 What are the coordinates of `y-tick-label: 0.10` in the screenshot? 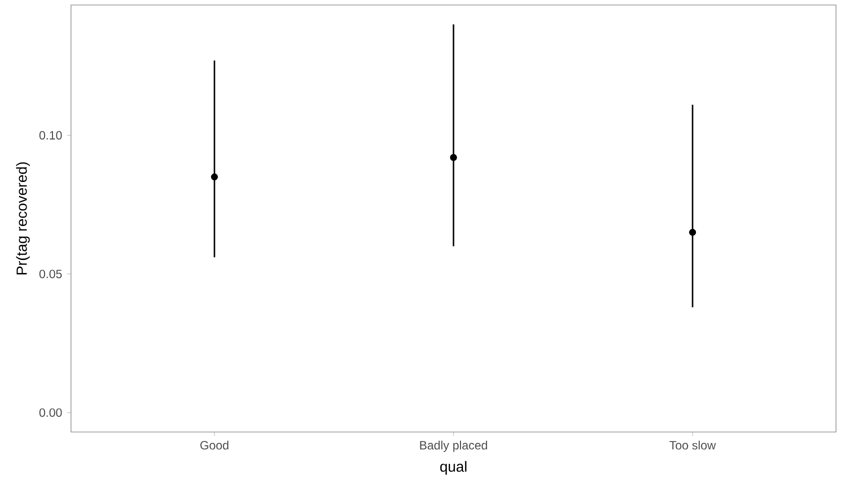 It's located at (50, 135).